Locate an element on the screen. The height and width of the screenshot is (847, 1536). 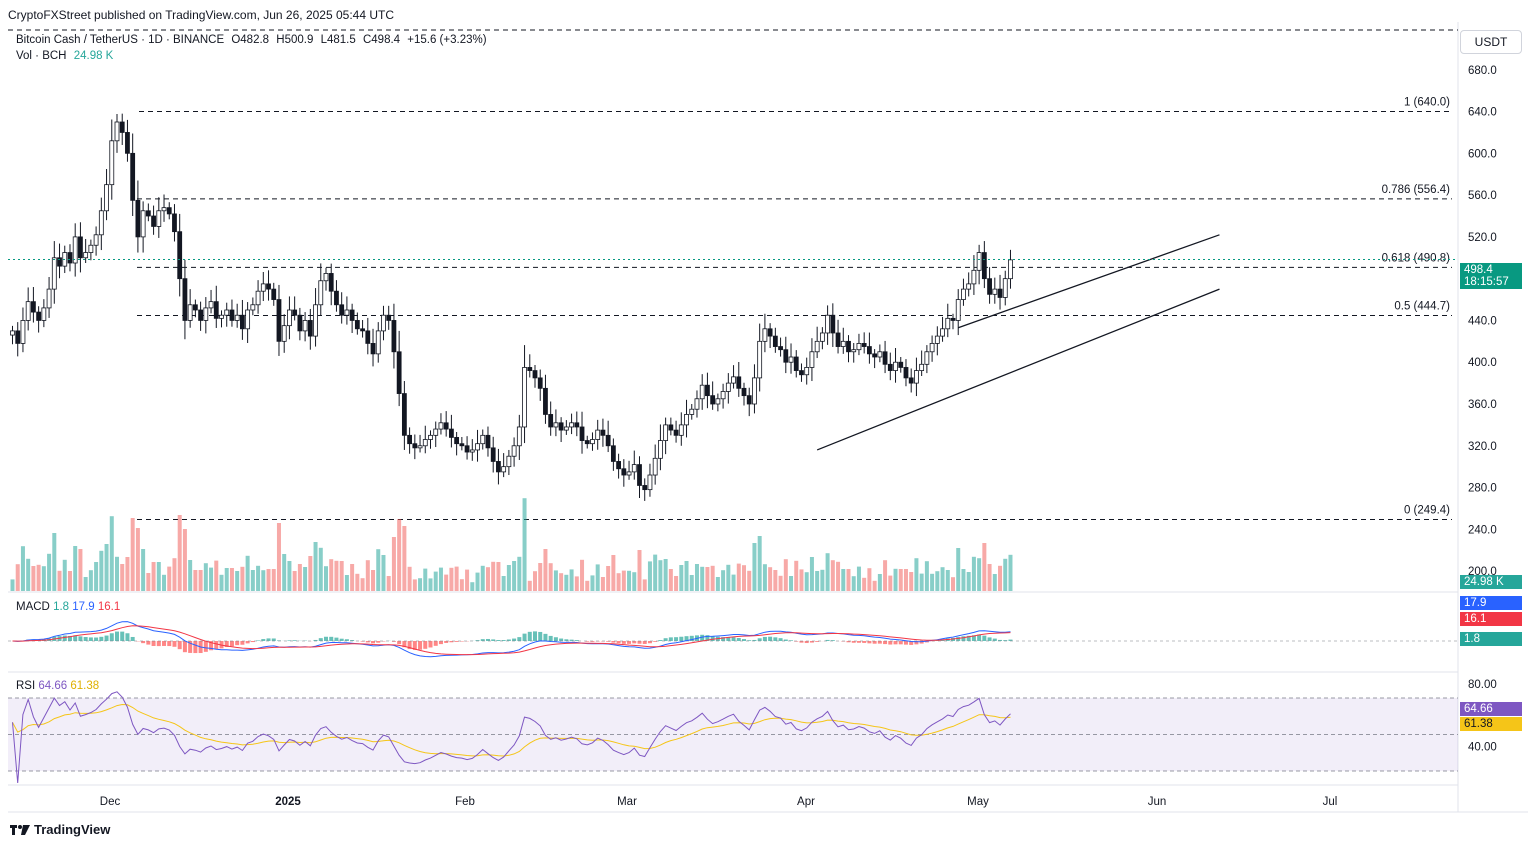
y-tick-label: 280.0 is located at coordinates (1482, 489).